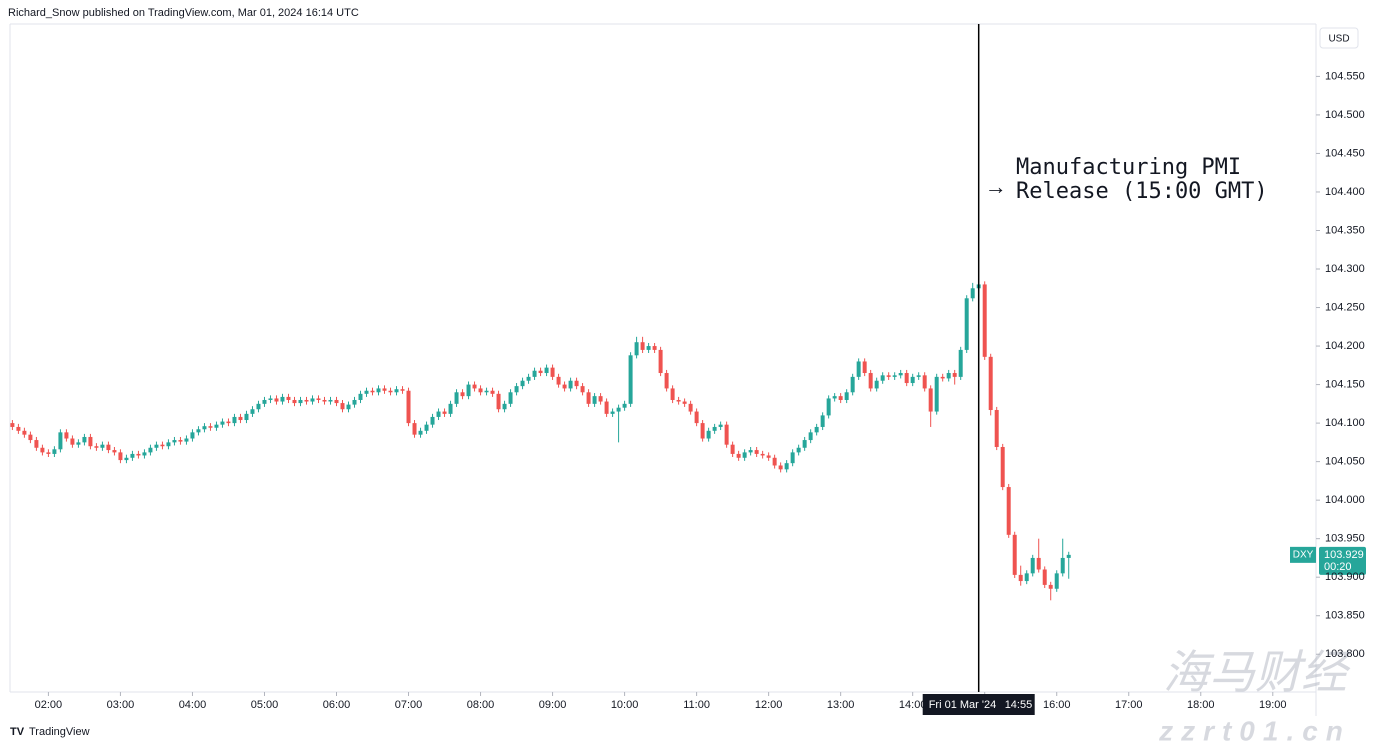 Image resolution: width=1378 pixels, height=748 pixels. I want to click on footer: TradingView, so click(59, 732).